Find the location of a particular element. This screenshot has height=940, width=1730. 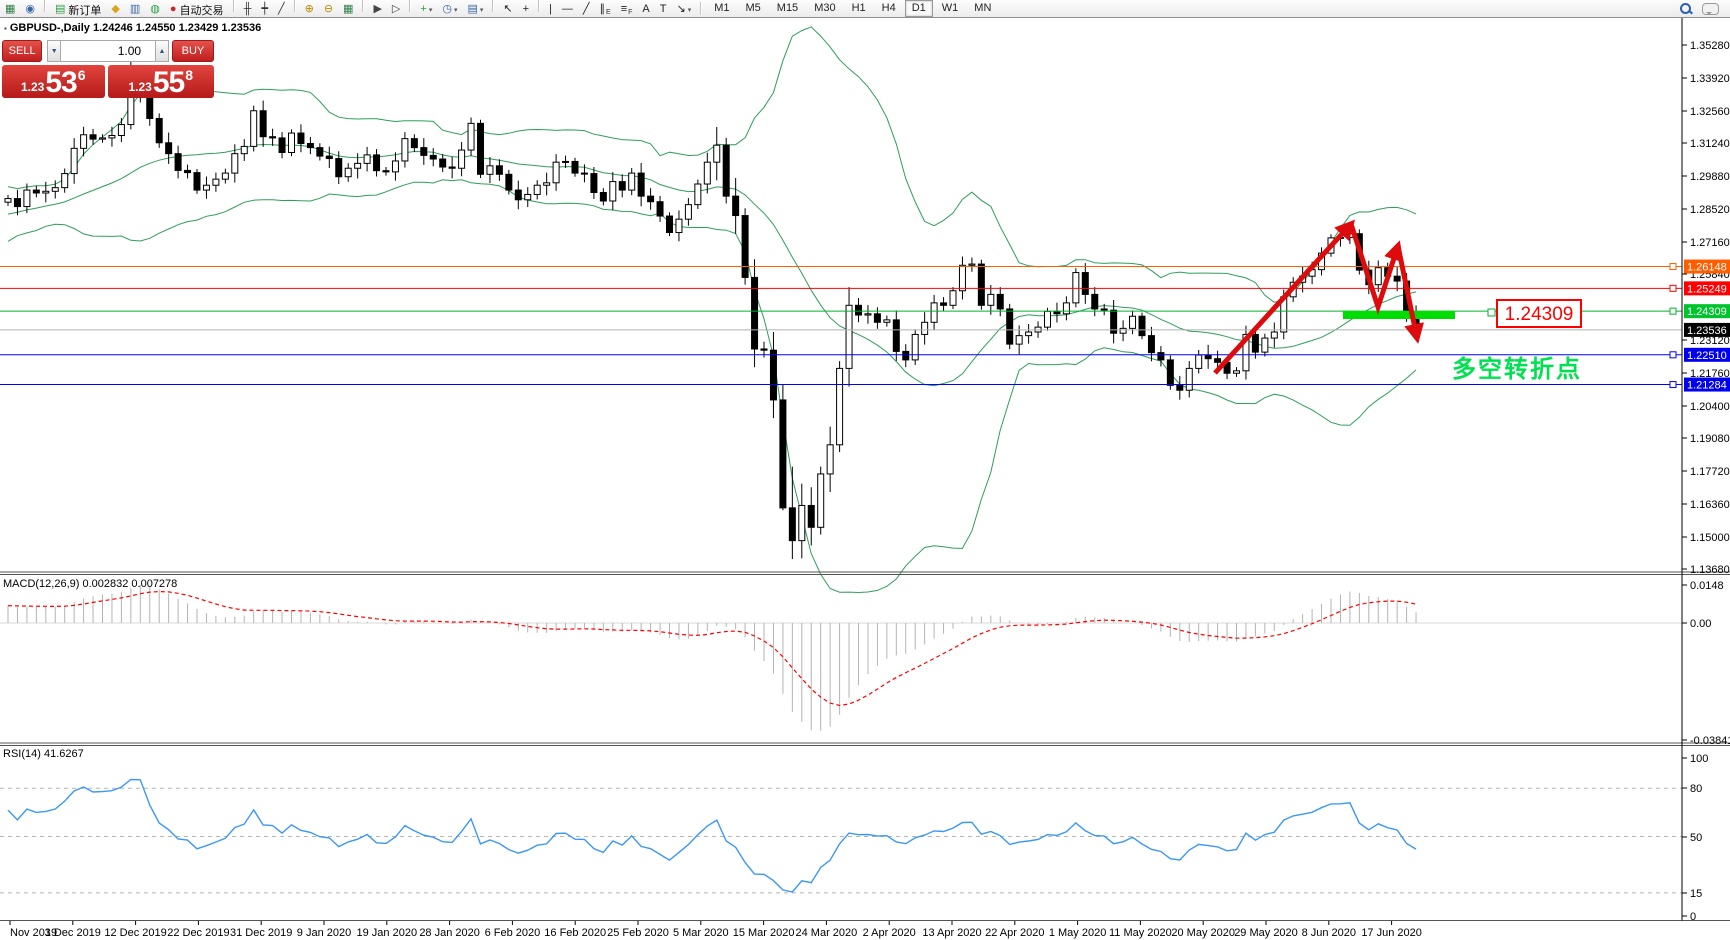

axis-tick-label: 1.33920 is located at coordinates (1710, 79).